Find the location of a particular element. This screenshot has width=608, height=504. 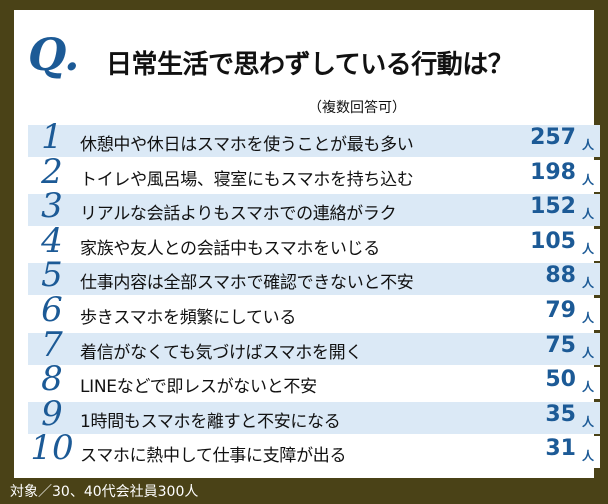

rank-number: 8 is located at coordinates (52, 379).